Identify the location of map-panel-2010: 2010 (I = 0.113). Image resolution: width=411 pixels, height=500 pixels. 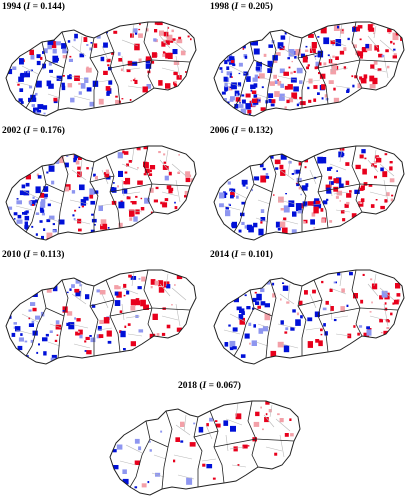
(101, 309).